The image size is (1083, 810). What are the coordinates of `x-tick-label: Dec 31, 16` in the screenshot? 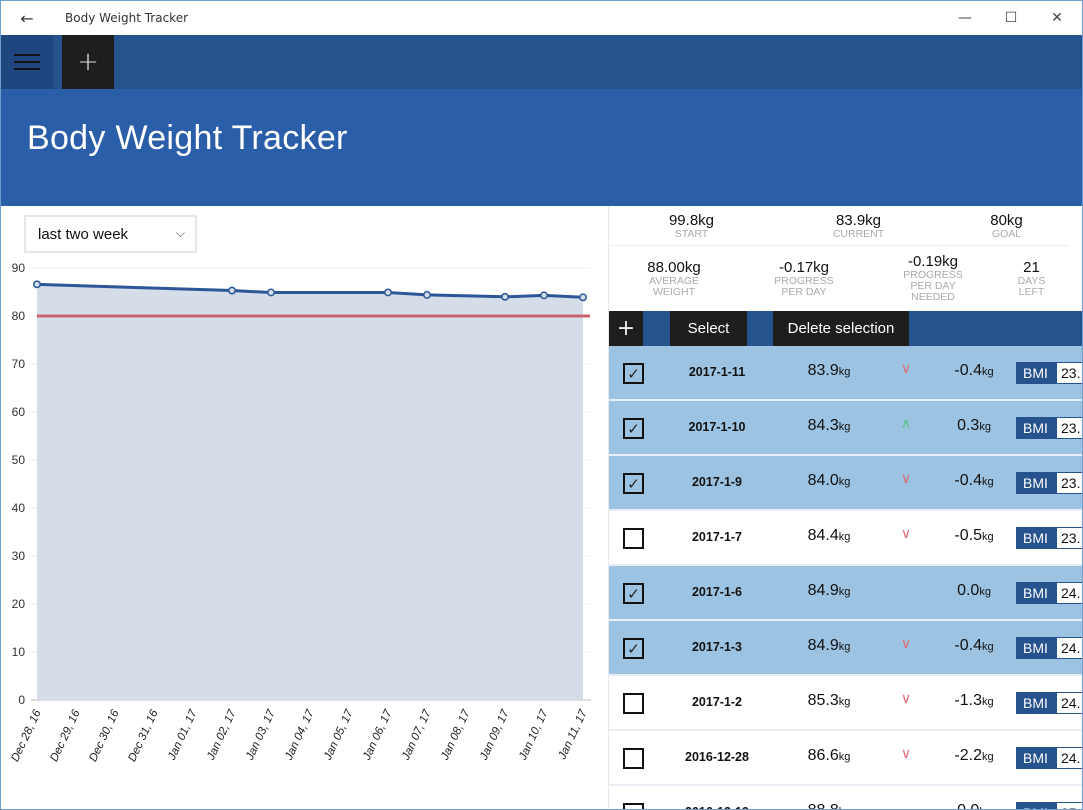 It's located at (143, 736).